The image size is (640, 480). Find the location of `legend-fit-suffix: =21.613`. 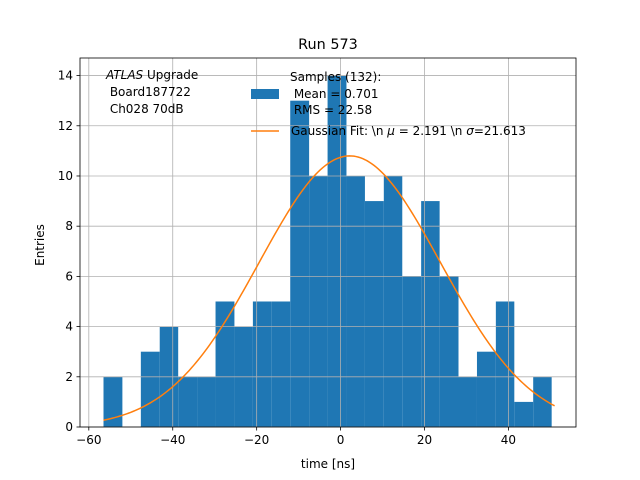

legend-fit-suffix: =21.613 is located at coordinates (500, 131).